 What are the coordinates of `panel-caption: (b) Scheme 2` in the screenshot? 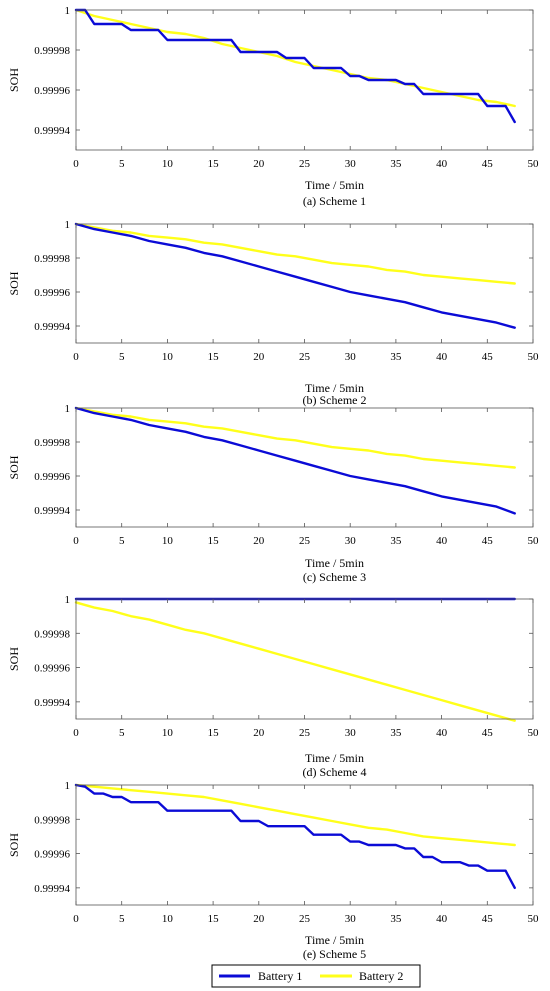 It's located at (335, 400).